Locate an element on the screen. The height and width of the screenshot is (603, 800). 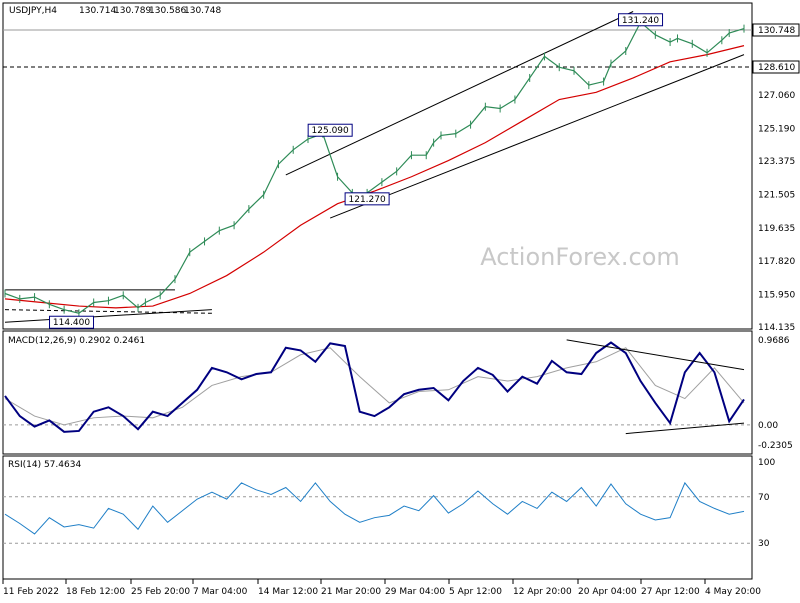
x-tick-label: 18 Feb 12:00 is located at coordinates (95, 592).